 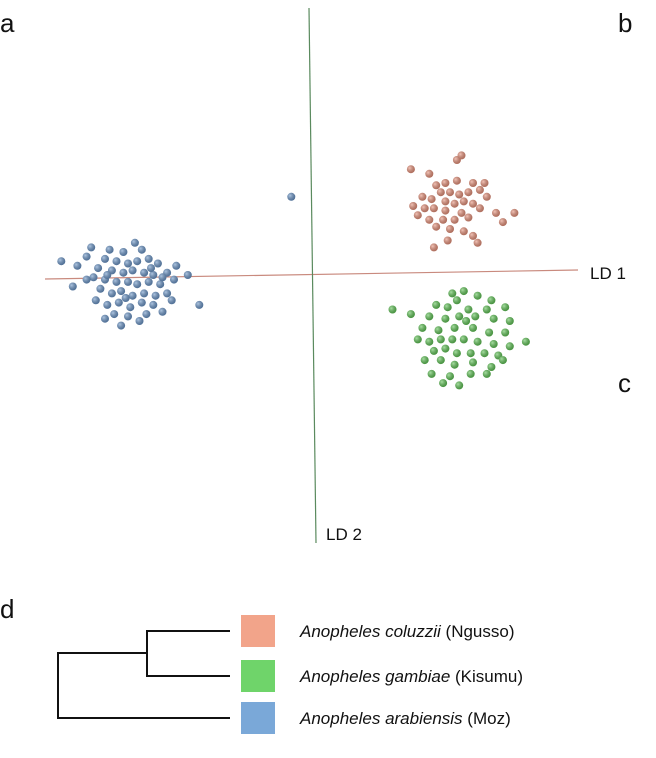 What do you see at coordinates (344, 534) in the screenshot?
I see `ld2-axis-label: LD 2` at bounding box center [344, 534].